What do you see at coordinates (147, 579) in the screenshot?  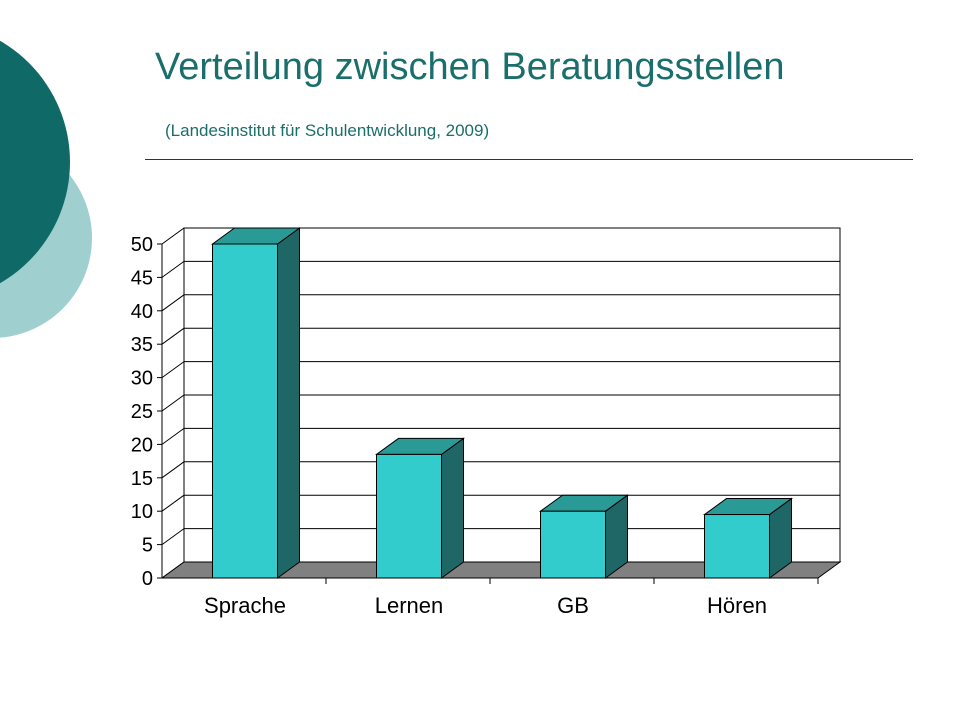 I see `y-tick-label: 0` at bounding box center [147, 579].